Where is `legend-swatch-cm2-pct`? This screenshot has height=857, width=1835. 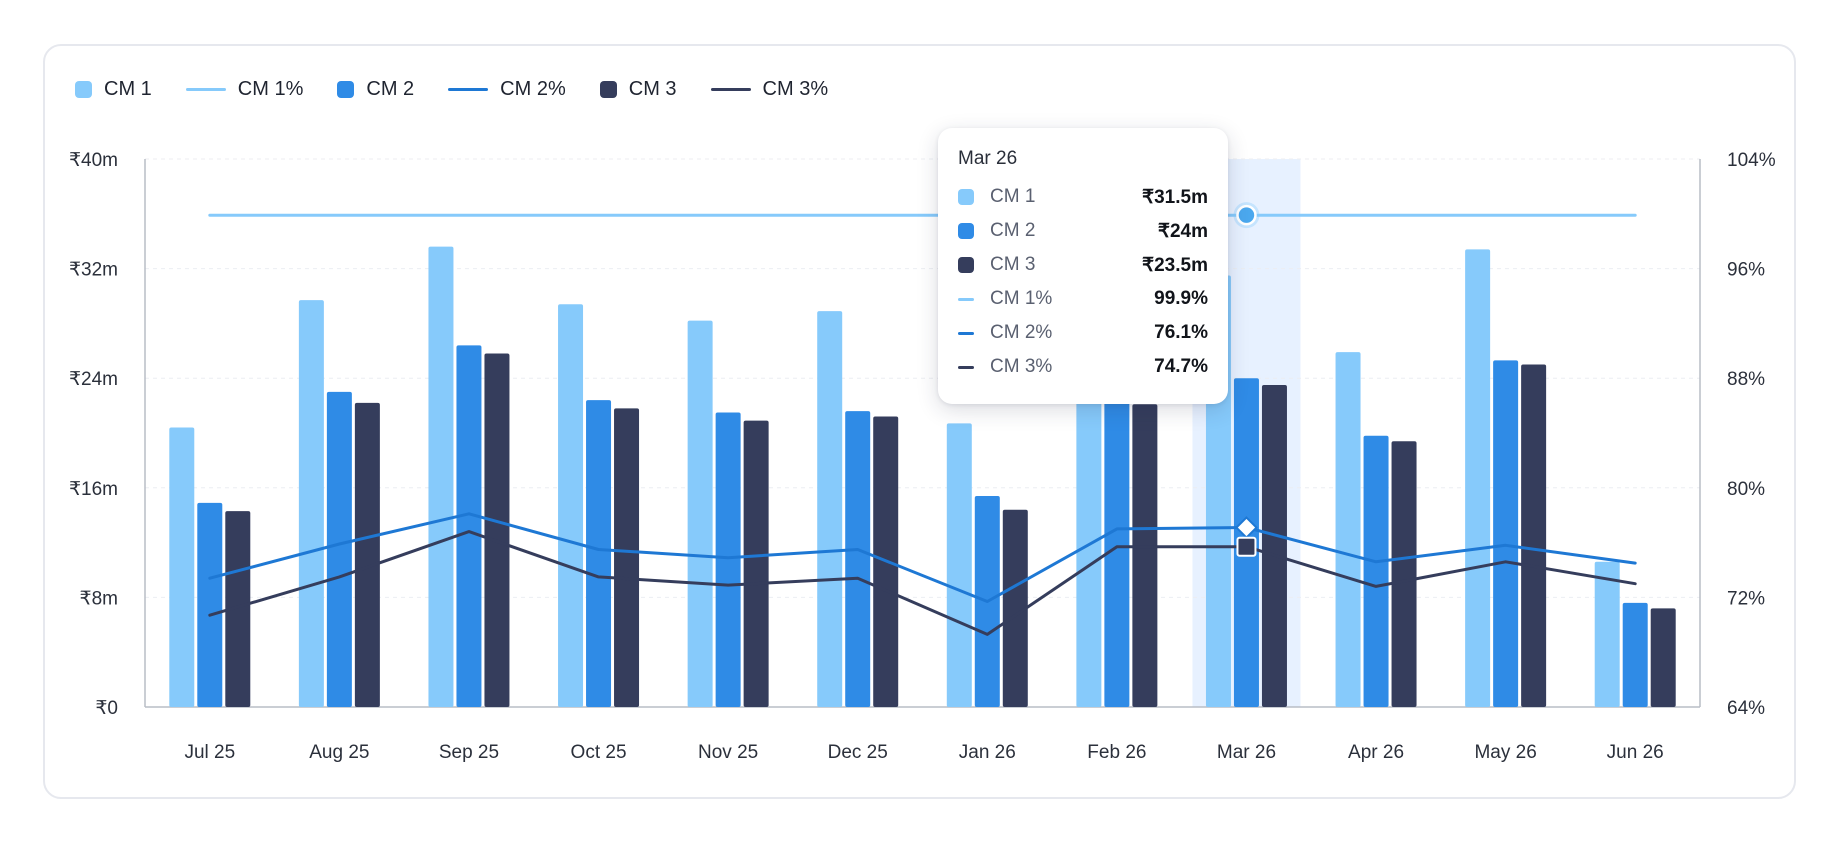
legend-swatch-cm2-pct is located at coordinates (468, 89).